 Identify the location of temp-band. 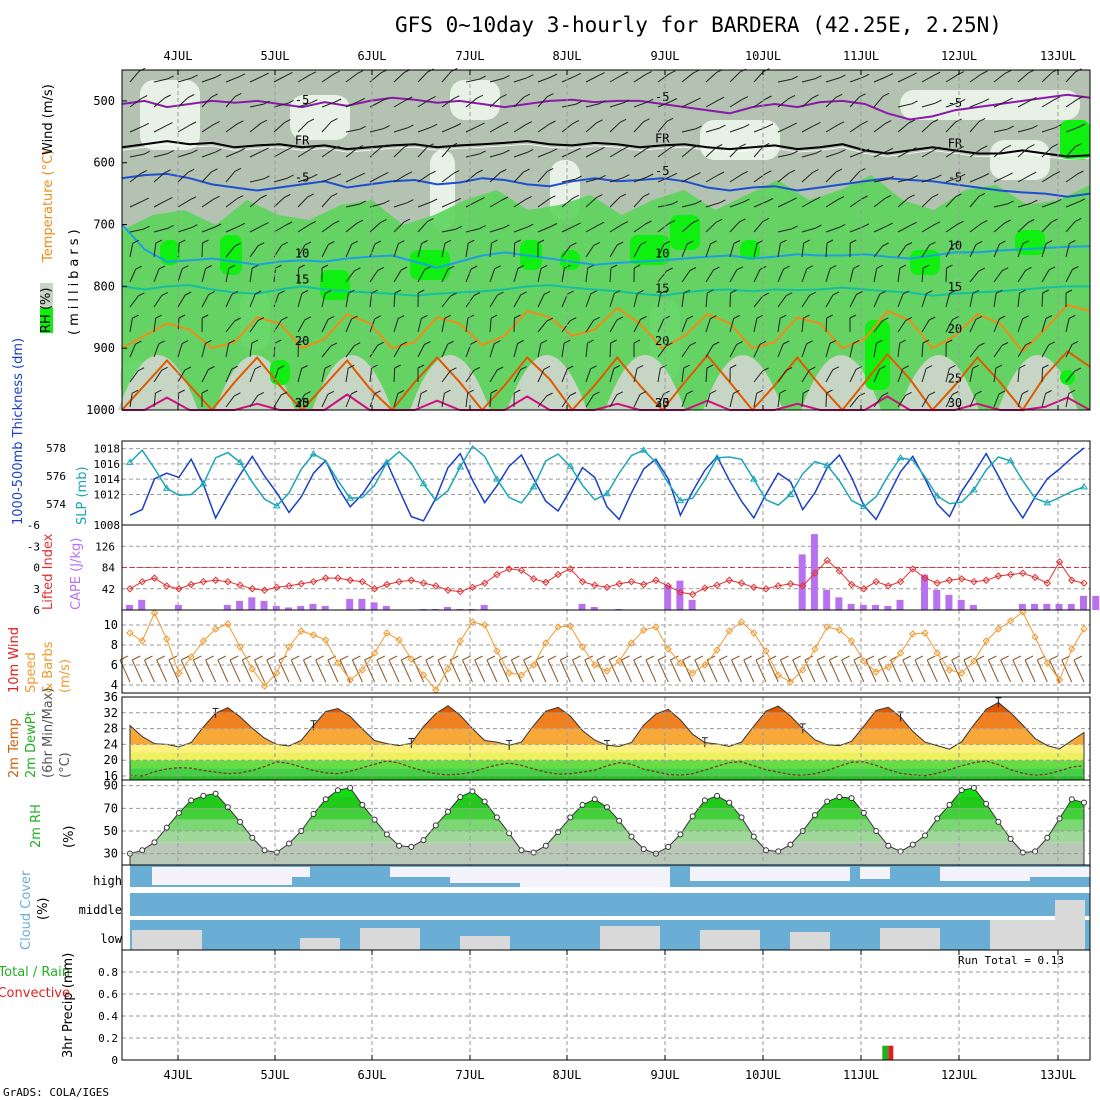
(607, 707).